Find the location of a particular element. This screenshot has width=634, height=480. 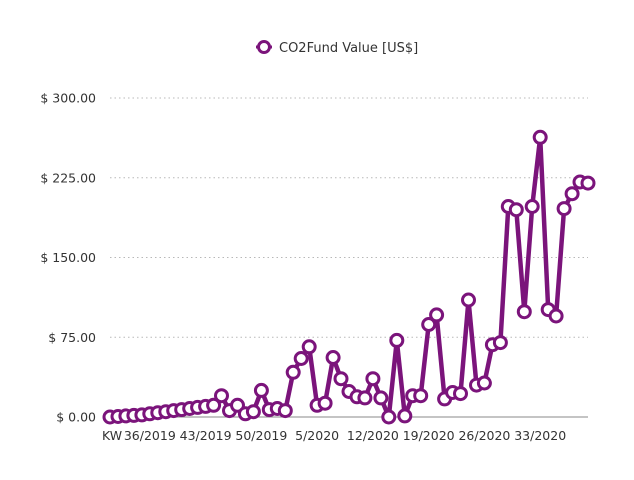

x-tick-label: 50/2019 is located at coordinates (261, 435).